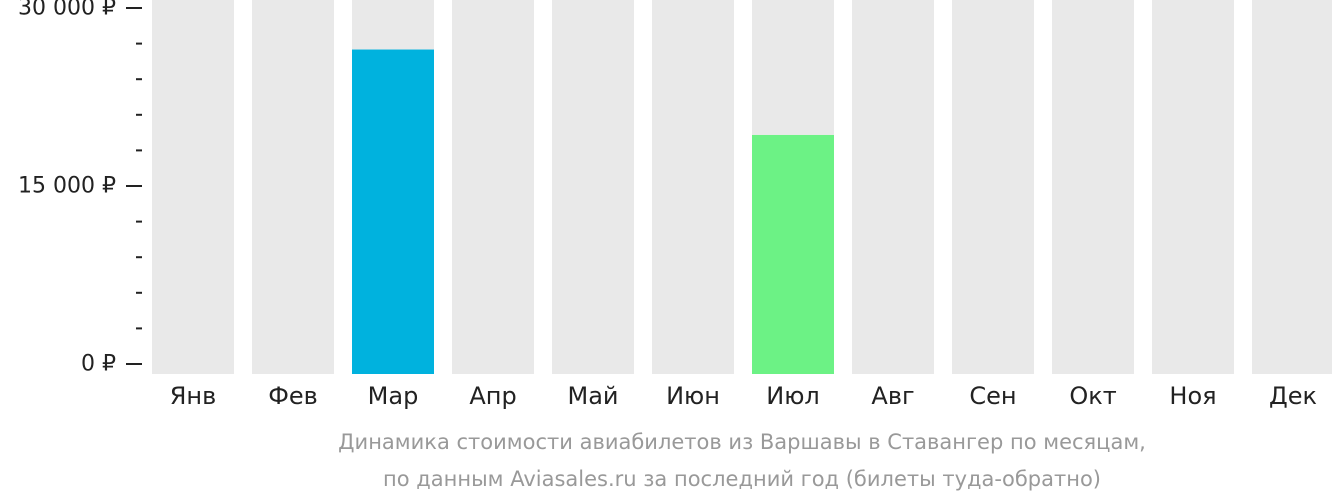  I want to click on x-tick-label: Июл, so click(793, 396).